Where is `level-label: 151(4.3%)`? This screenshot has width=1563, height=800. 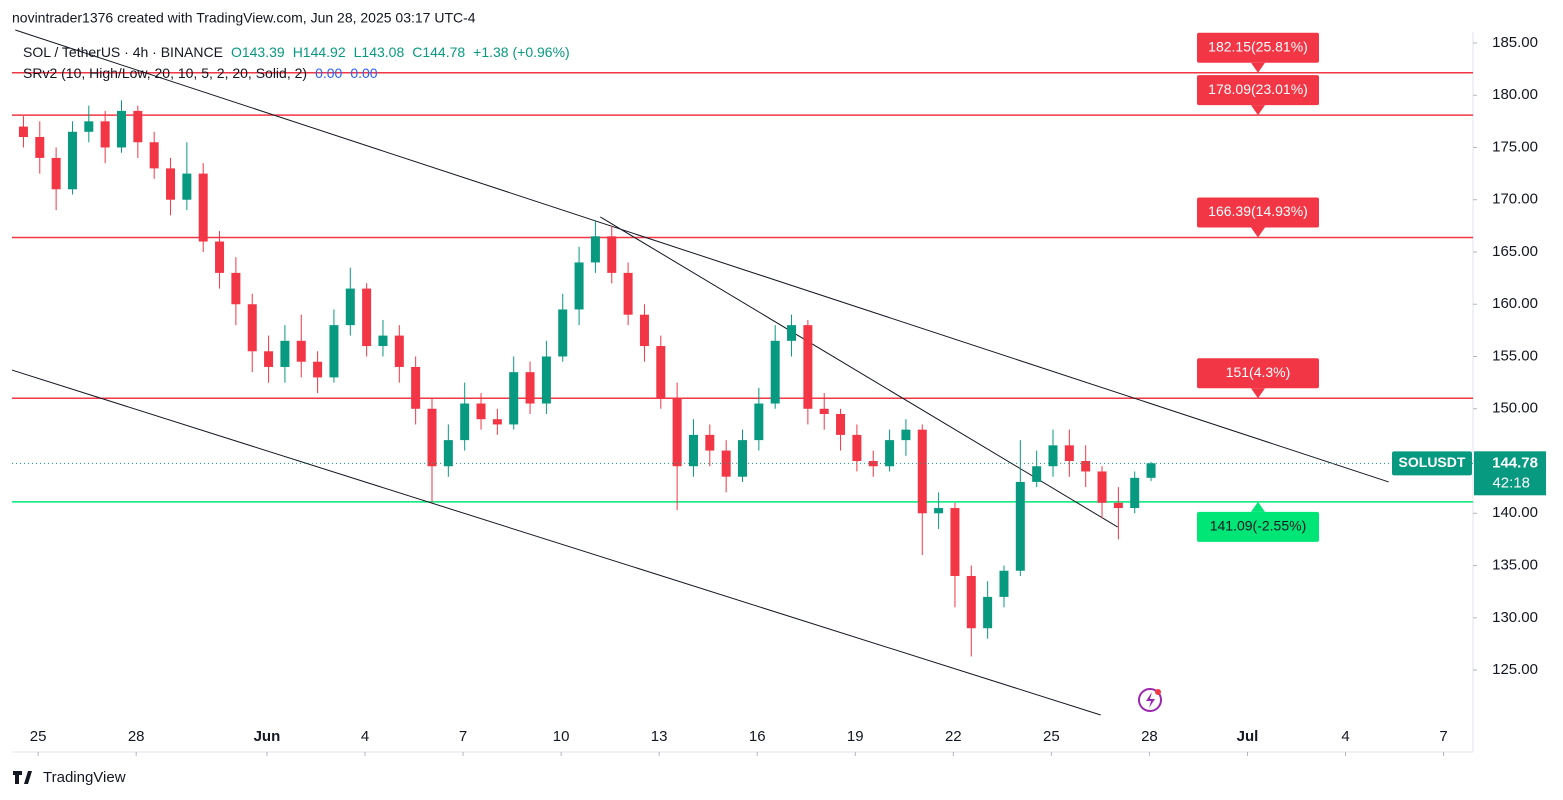 level-label: 151(4.3%) is located at coordinates (1258, 372).